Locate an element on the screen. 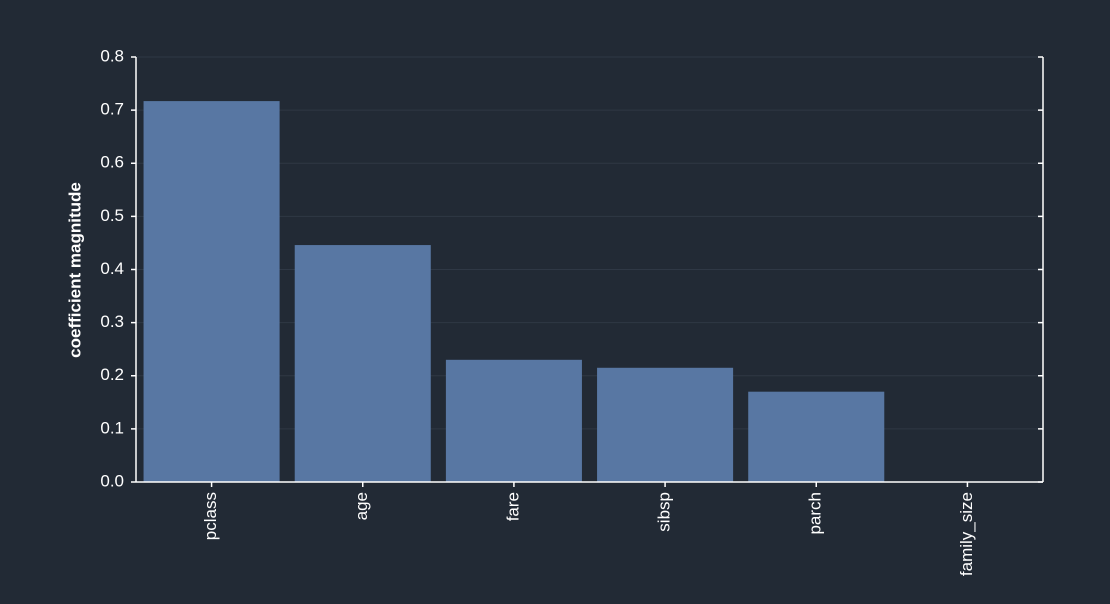 This screenshot has width=1110, height=604. x-tick-label: pclass is located at coordinates (210, 516).